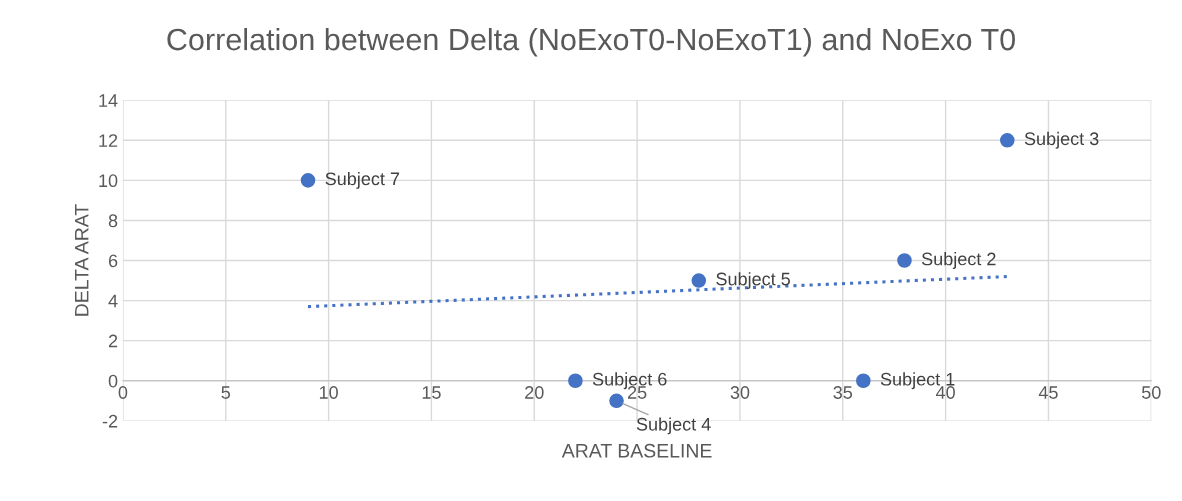 The image size is (1182, 501). I want to click on y-tick-label: -2, so click(110, 421).